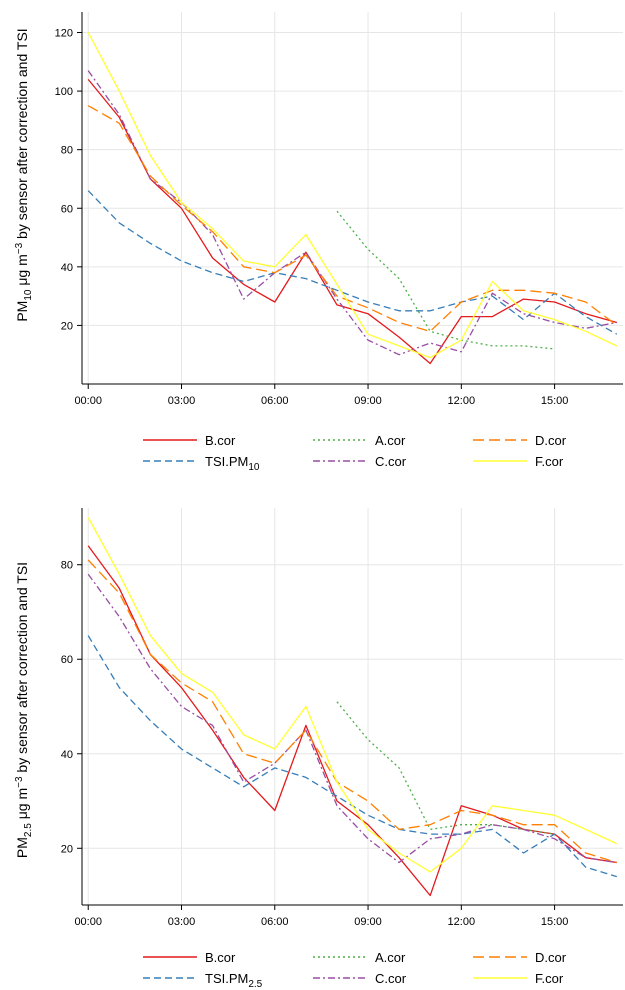  What do you see at coordinates (64, 92) in the screenshot?
I see `y-tick-label: 100` at bounding box center [64, 92].